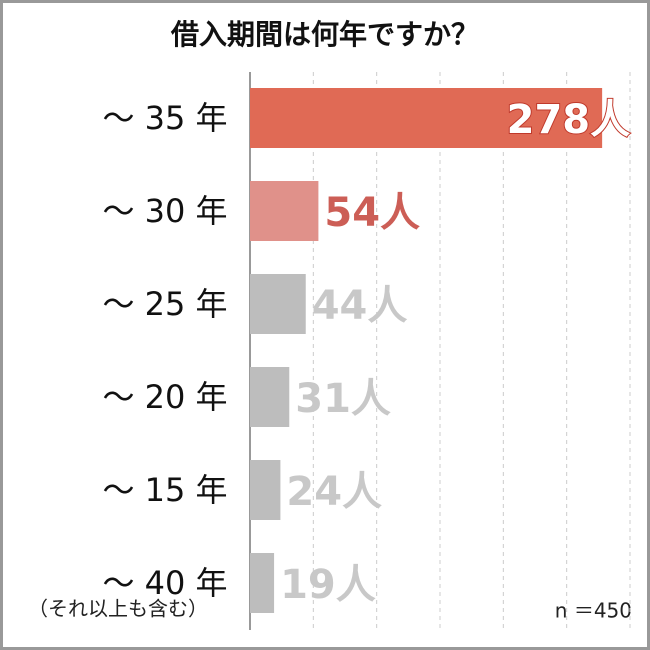  What do you see at coordinates (164, 397) in the screenshot?
I see `category-label: ～ 20 年` at bounding box center [164, 397].